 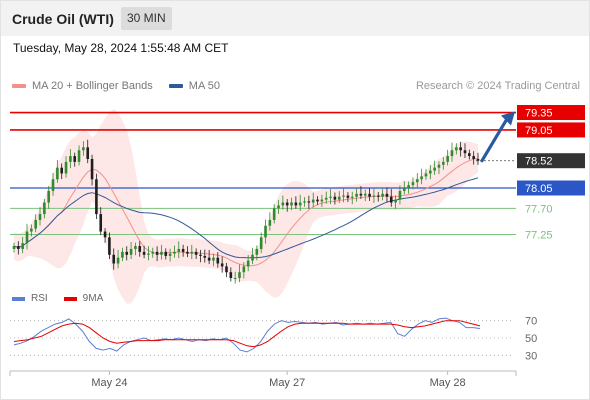 I want to click on level-label-77-25: 77.25, so click(x=539, y=235).